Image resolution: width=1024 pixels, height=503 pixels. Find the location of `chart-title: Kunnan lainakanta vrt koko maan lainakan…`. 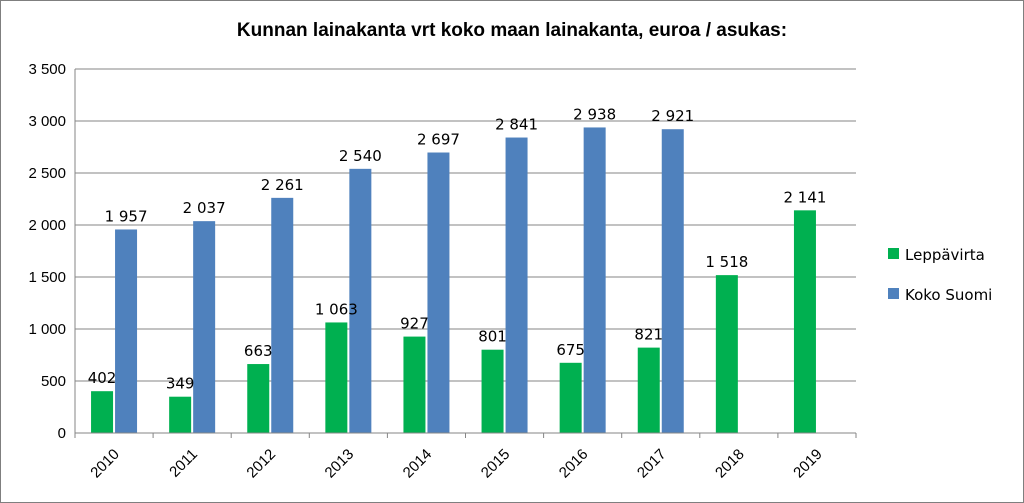

chart-title: Kunnan lainakanta vrt koko maan lainakan… is located at coordinates (512, 30).